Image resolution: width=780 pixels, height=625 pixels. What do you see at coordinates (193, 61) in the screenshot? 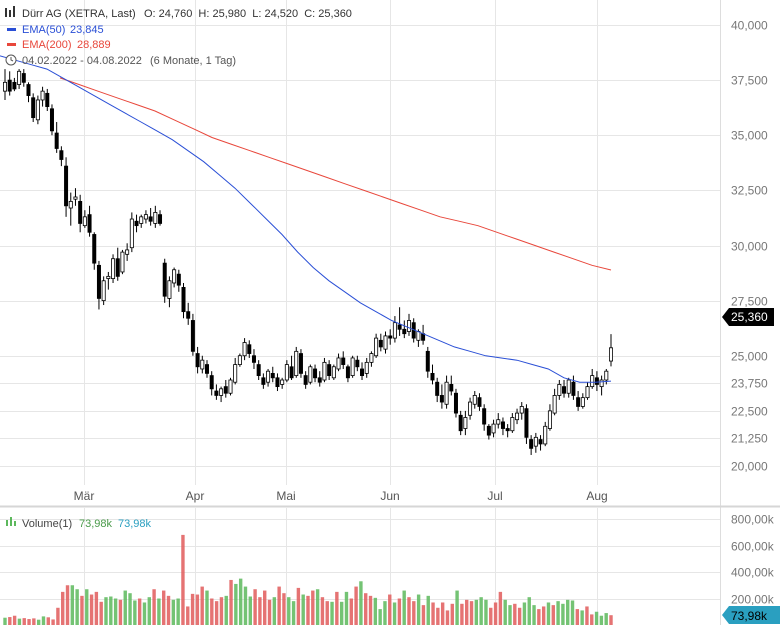
I see `legend-range-note: (6 Monate, 1 Tag)` at bounding box center [193, 61].